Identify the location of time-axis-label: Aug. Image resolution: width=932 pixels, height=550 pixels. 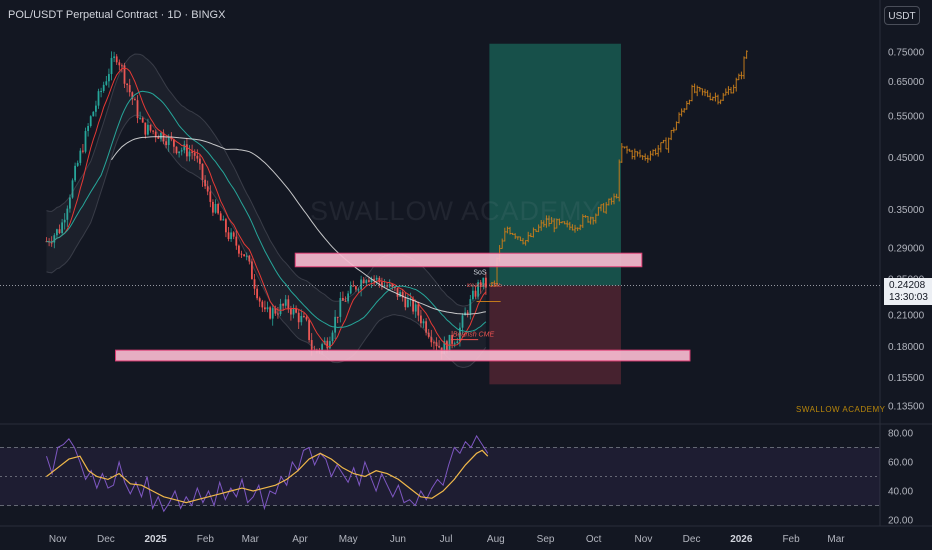
(496, 539).